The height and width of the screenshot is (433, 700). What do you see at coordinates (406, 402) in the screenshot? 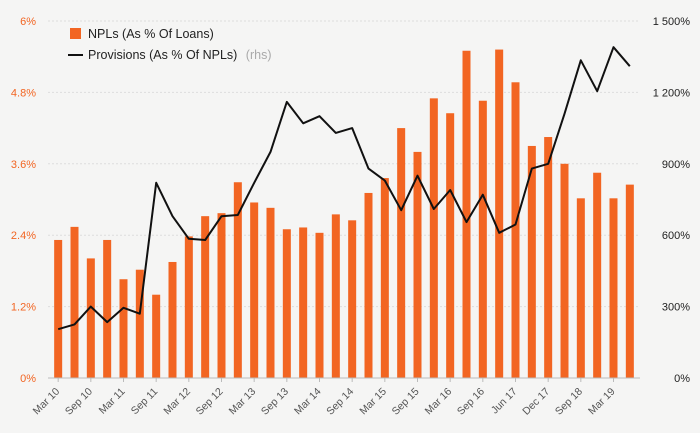
I see `x-tick-label: Sep 15` at bounding box center [406, 402].